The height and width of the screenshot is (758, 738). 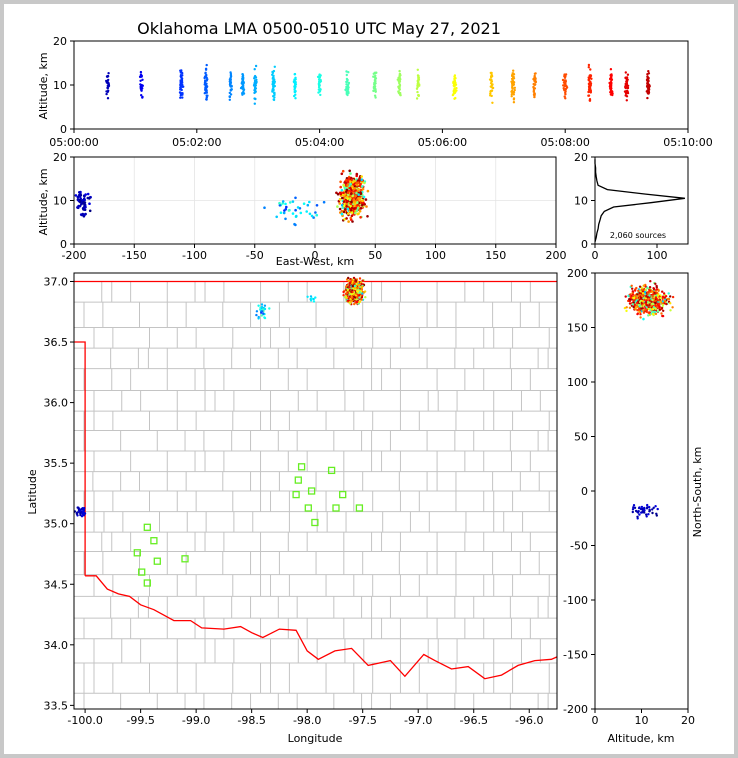 I want to click on ns-tick-label: 20, so click(x=688, y=720).